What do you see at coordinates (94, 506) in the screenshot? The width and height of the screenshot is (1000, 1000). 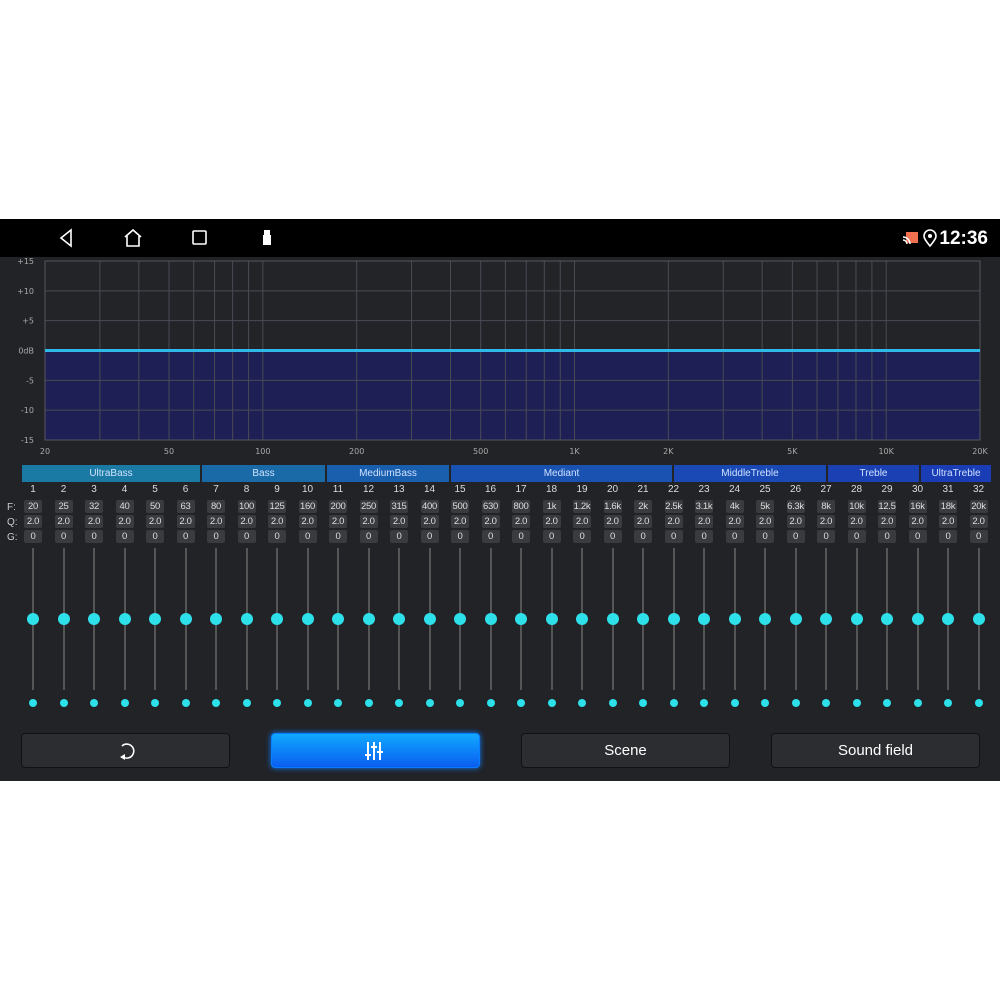 I see `freq-value: 32` at bounding box center [94, 506].